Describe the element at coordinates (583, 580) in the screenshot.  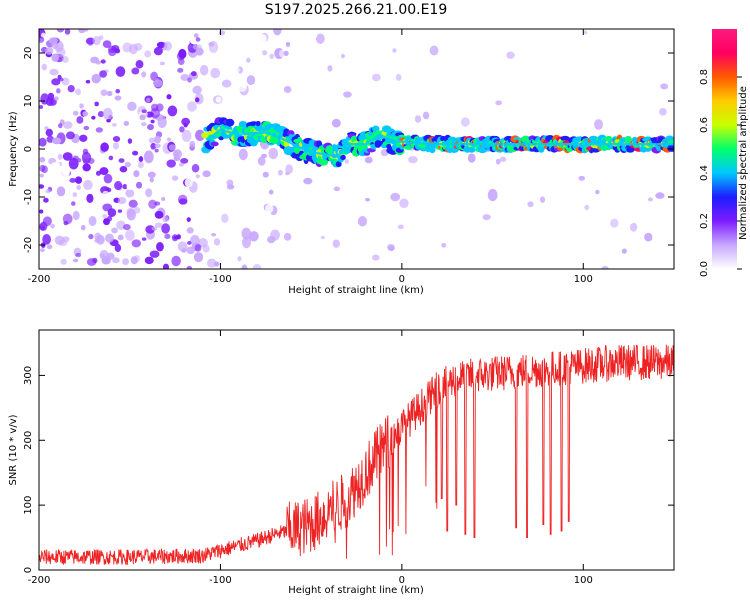
I see `snr-x-tick-label: 100` at that location.